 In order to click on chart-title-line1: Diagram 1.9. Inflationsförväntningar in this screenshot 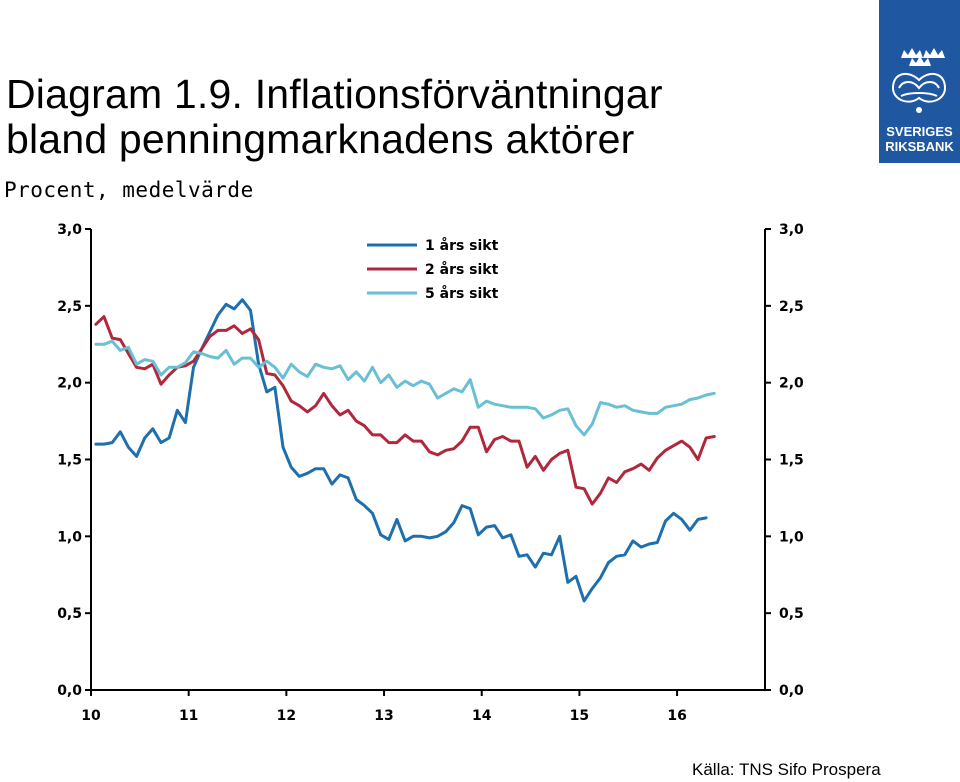, I will do `click(334, 94)`.